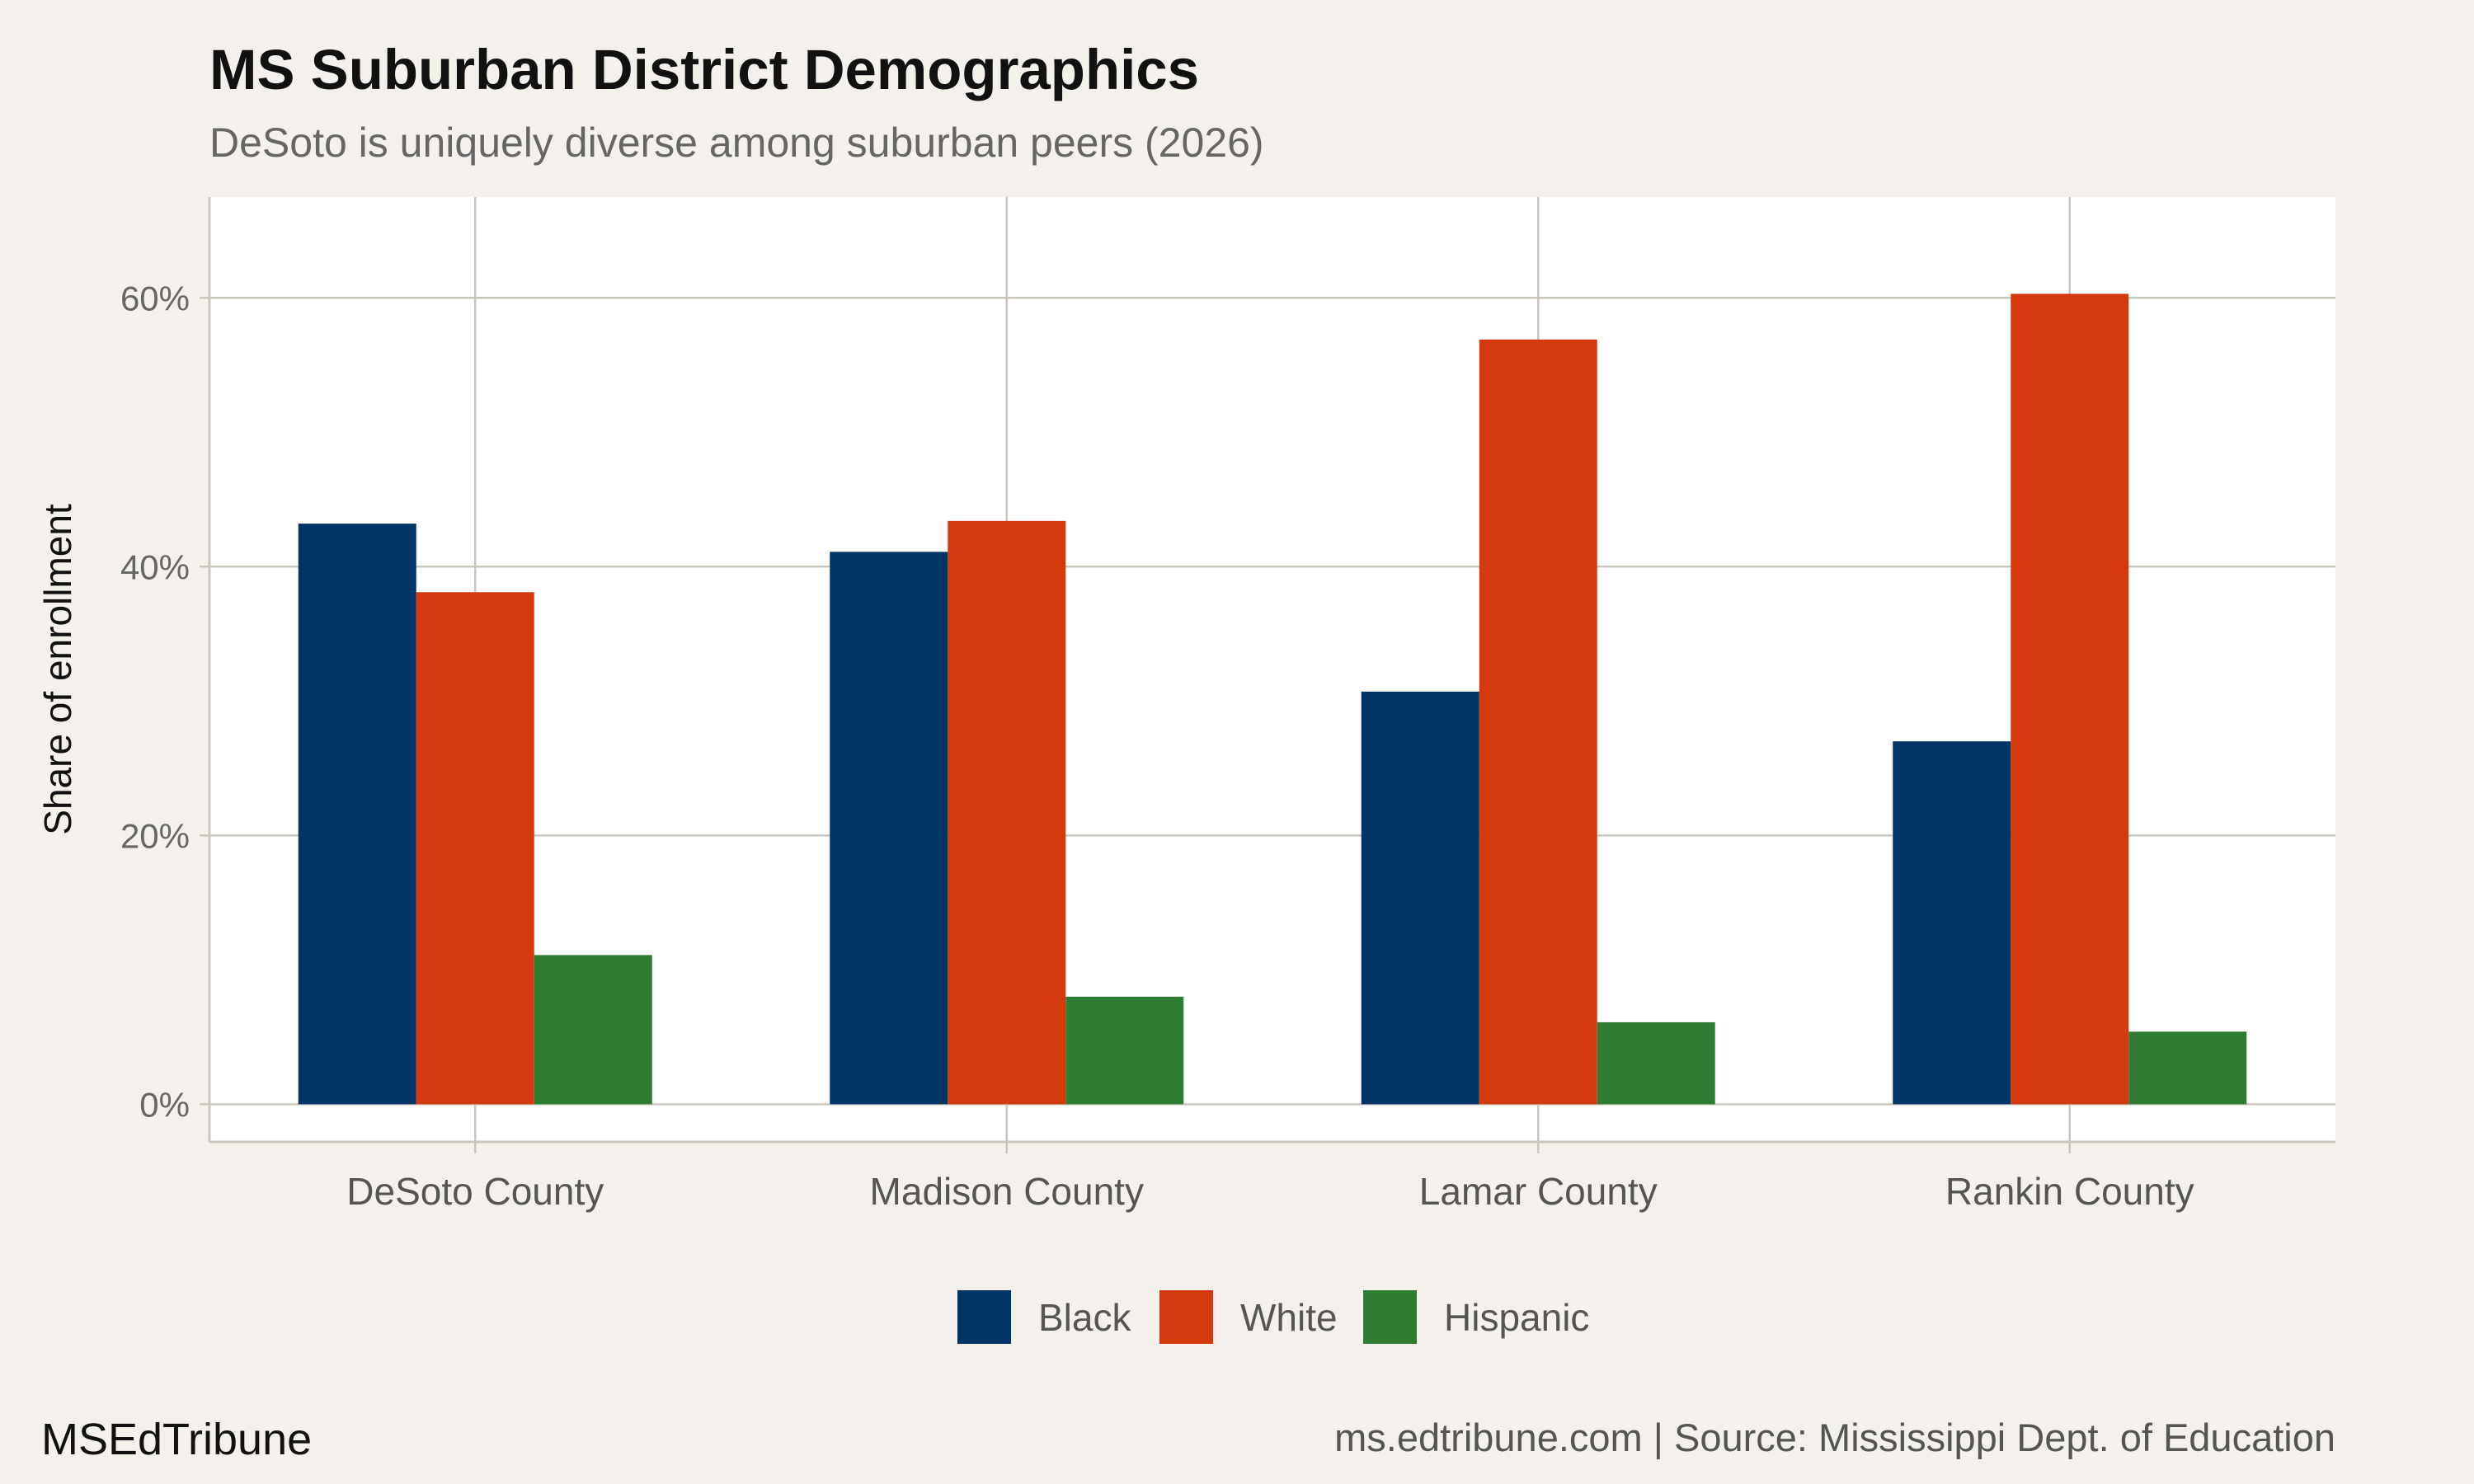  Describe the element at coordinates (1289, 1317) in the screenshot. I see `legend-label: White` at that location.